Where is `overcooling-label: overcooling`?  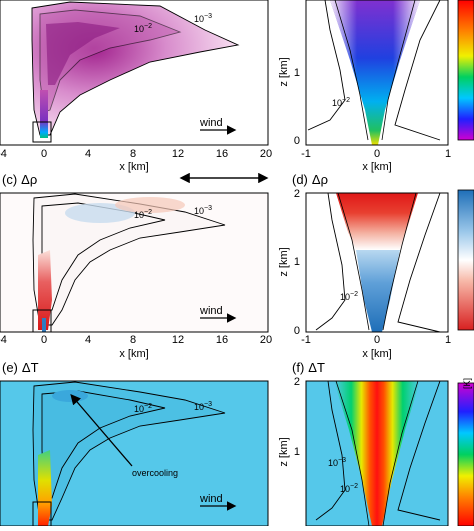 overcooling-label: overcooling is located at coordinates (155, 473).